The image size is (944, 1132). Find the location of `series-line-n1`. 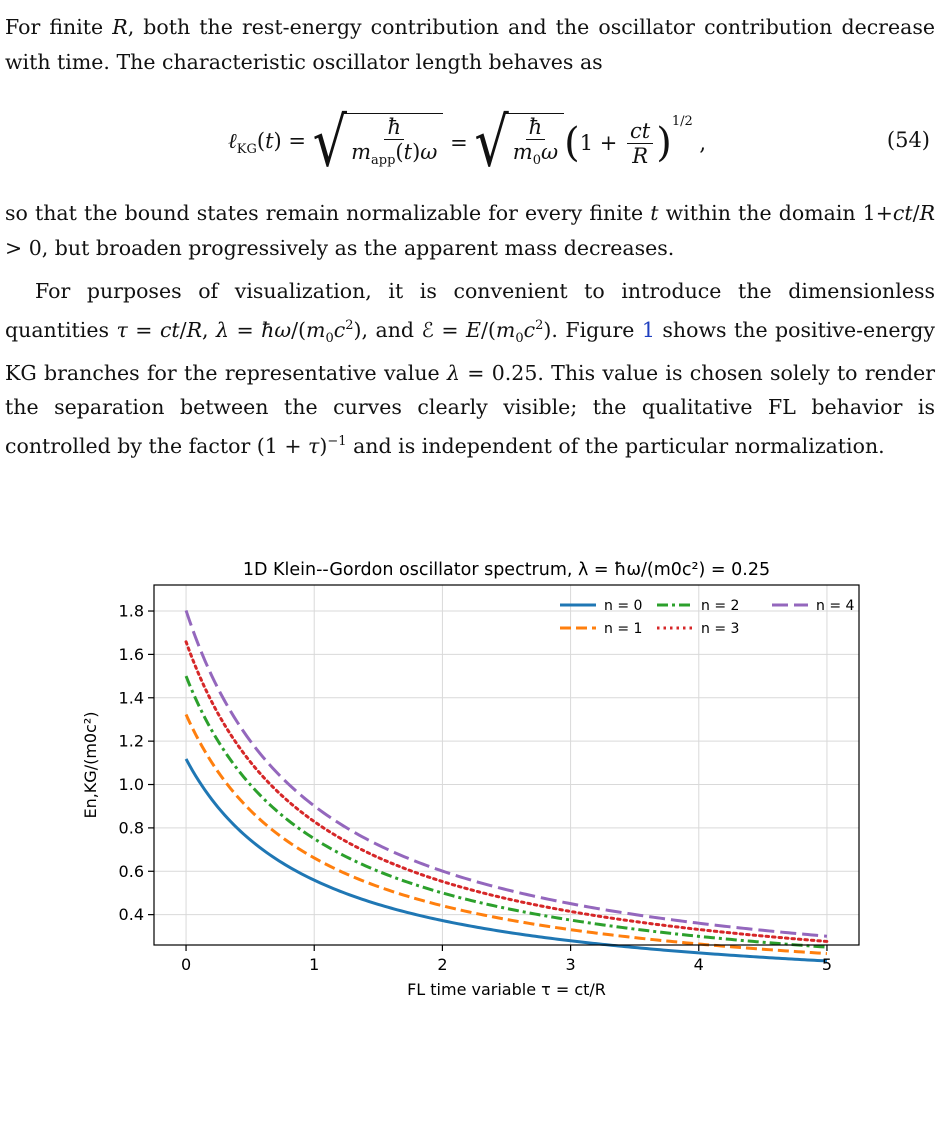

series-line-n1 is located at coordinates (506, 834).